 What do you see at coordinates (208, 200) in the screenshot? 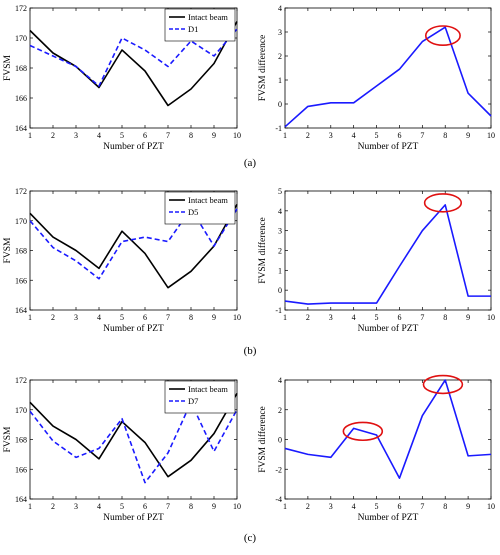
I see `panel1-left-legend-label-0: Intact beam` at bounding box center [208, 200].